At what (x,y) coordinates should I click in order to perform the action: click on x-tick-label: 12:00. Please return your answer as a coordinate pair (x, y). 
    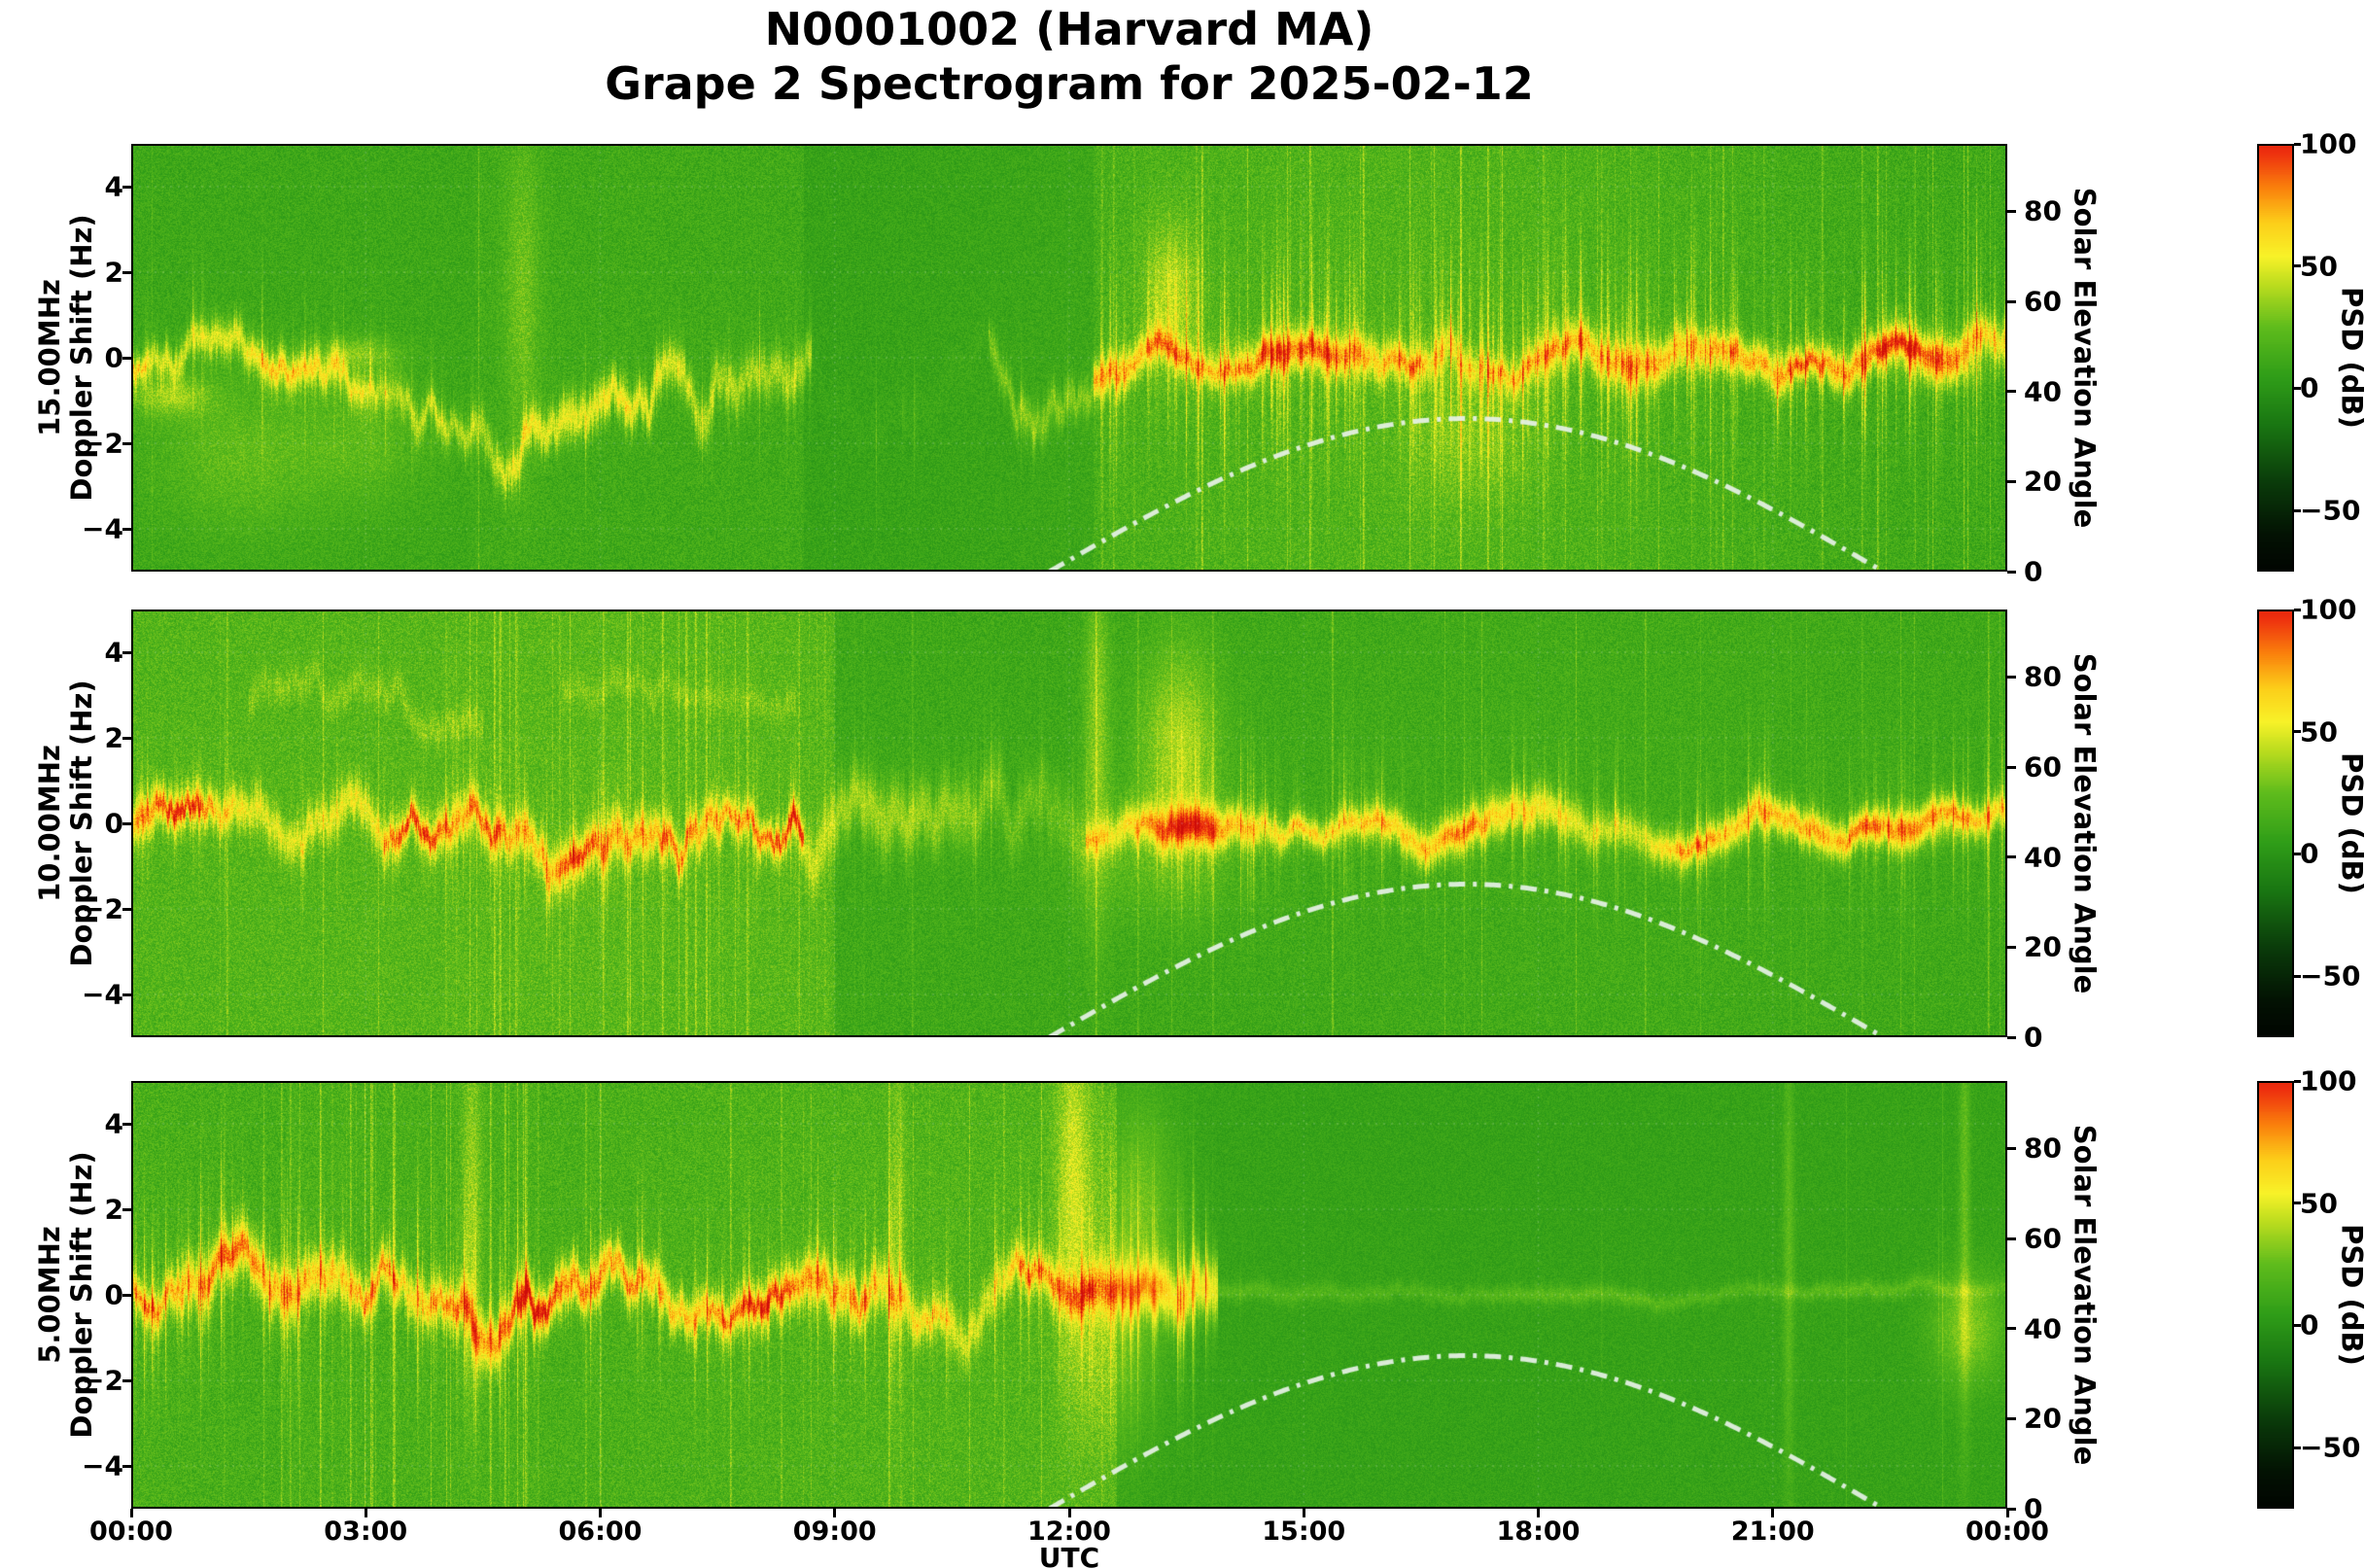
    Looking at the image, I should click on (1069, 1531).